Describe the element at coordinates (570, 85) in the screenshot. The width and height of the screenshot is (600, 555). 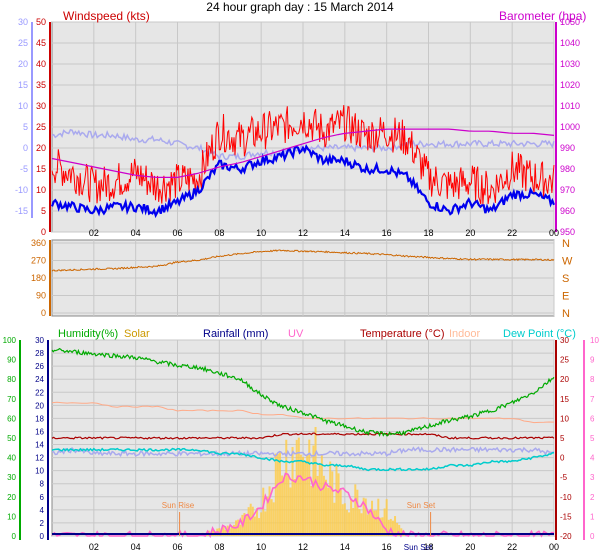
I see `baro-tick-label: 1020` at that location.